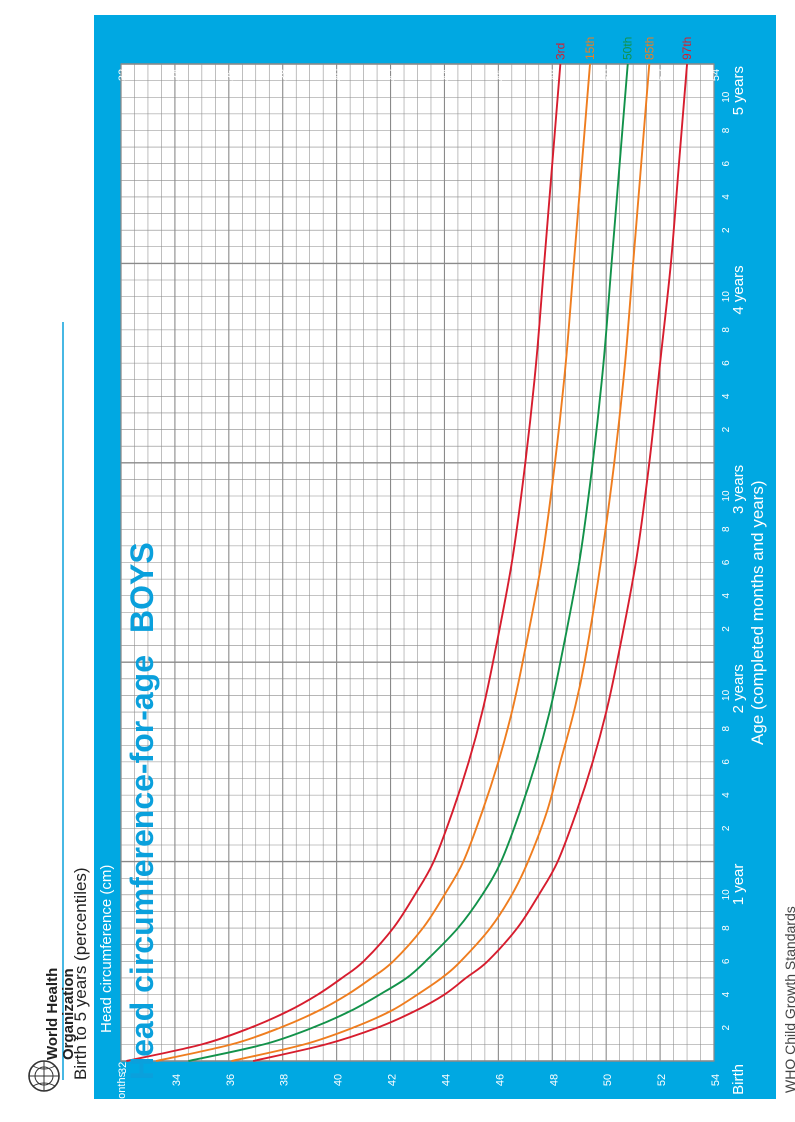 This screenshot has height=1122, width=795. Describe the element at coordinates (142, 867) in the screenshot. I see `chart-title-main: Head circumference-for-age` at that location.